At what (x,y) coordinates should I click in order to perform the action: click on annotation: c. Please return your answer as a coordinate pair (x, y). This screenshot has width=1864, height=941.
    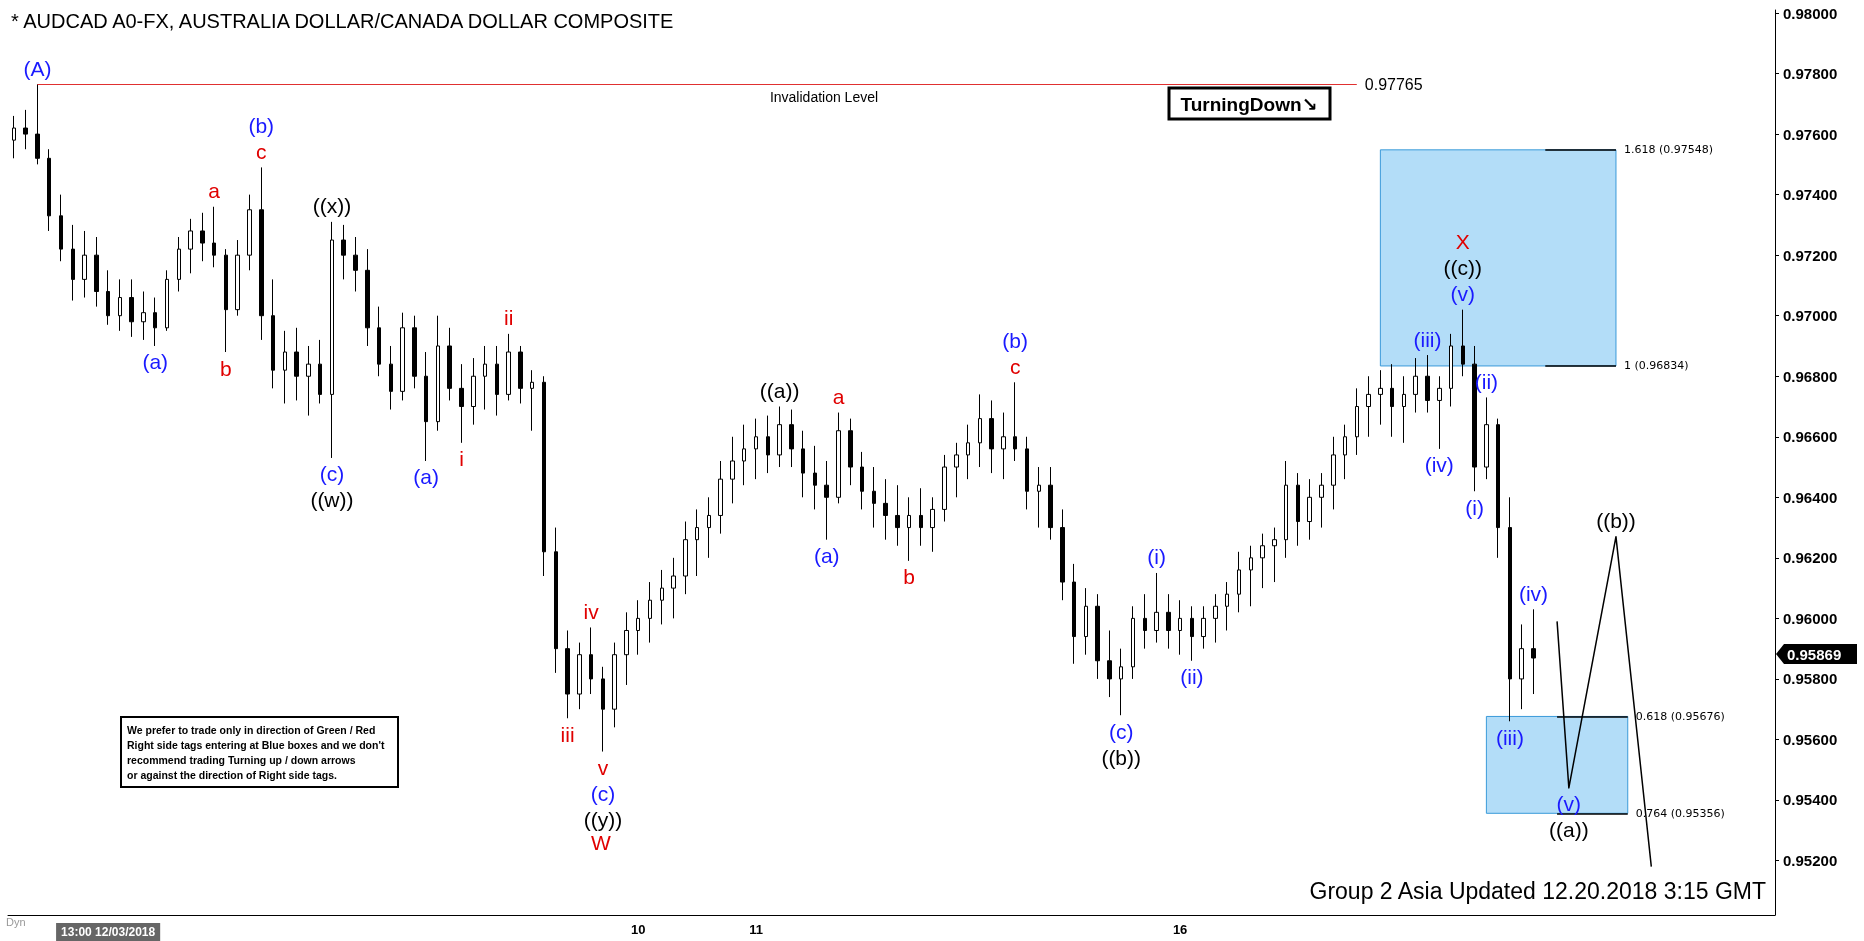
    Looking at the image, I should click on (1015, 366).